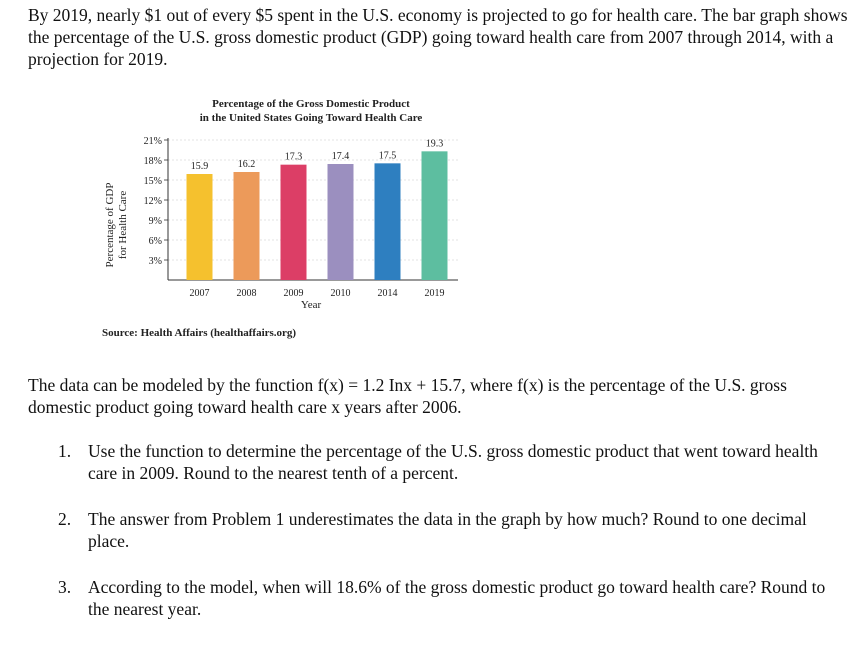 The image size is (864, 651). I want to click on y-tick-label: 12%, so click(153, 201).